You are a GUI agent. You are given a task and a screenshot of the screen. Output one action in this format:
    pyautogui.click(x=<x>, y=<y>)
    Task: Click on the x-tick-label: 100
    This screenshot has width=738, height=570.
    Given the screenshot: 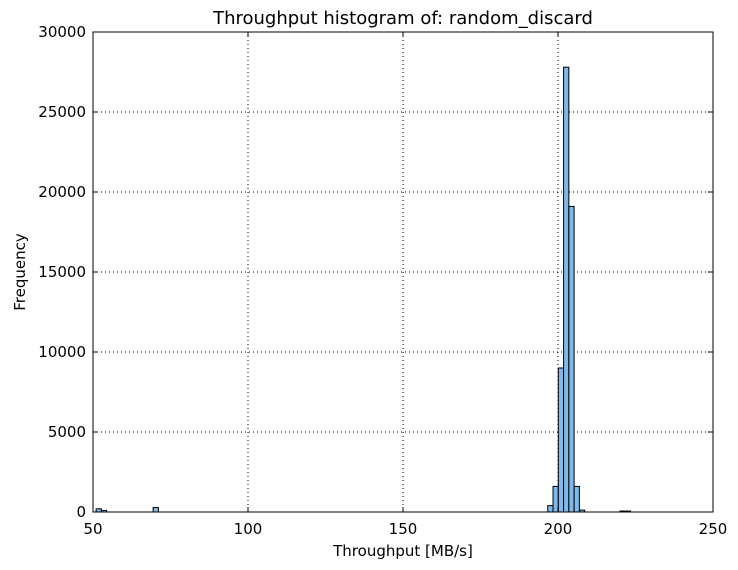 What is the action you would take?
    pyautogui.click(x=248, y=529)
    